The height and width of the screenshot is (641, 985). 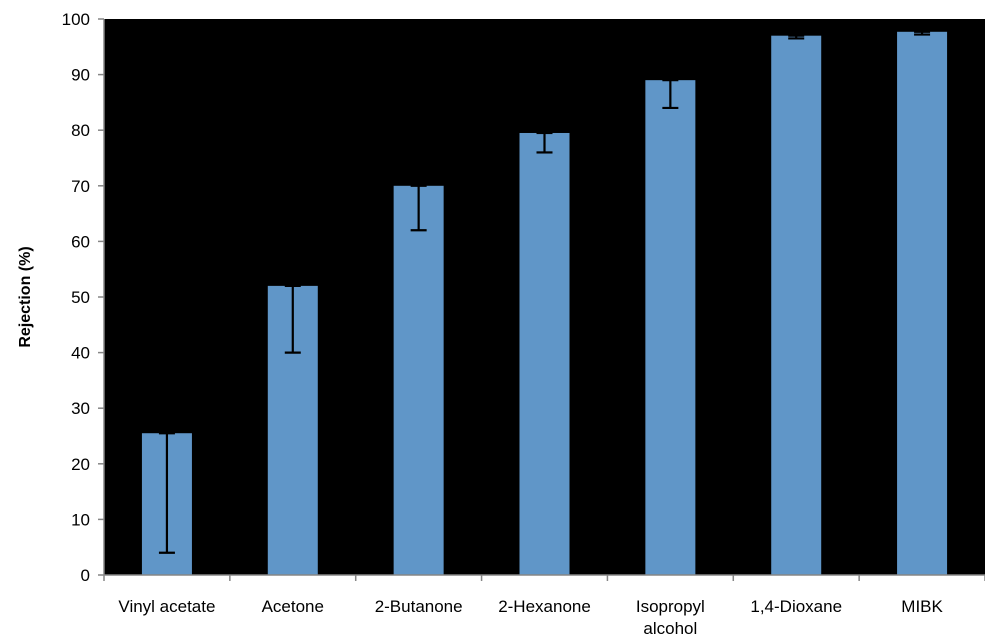 I want to click on y-tick-label: 20, so click(x=80, y=464).